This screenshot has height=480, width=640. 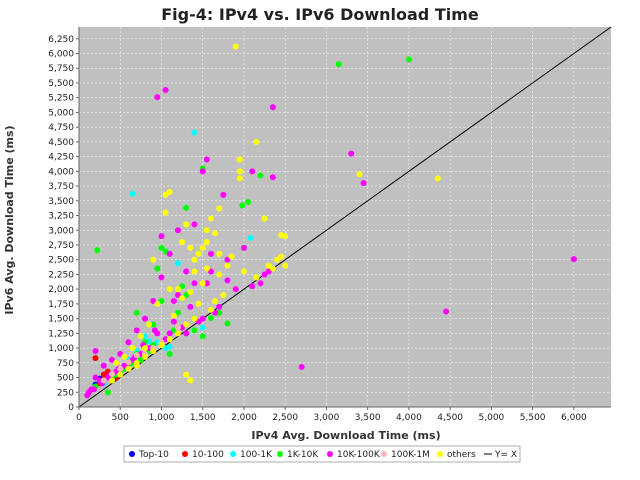 I want to click on y-tick-label: 5,750, so click(x=61, y=69).